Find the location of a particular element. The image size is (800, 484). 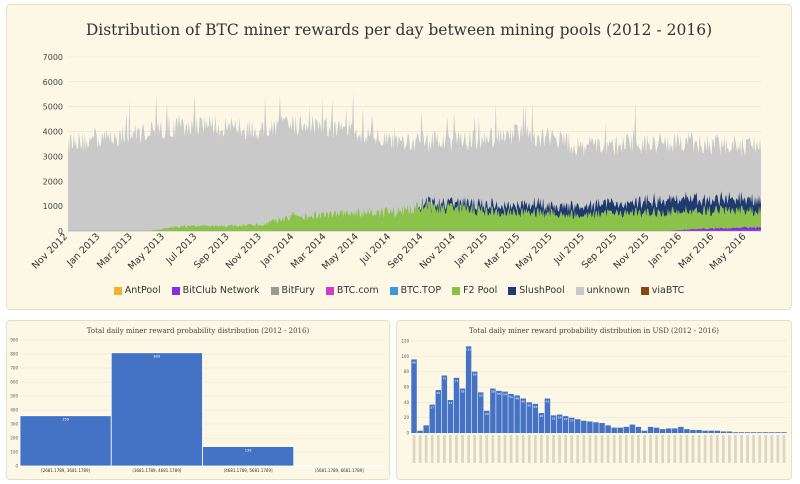

y-tick-label: 900 is located at coordinates (14, 340).